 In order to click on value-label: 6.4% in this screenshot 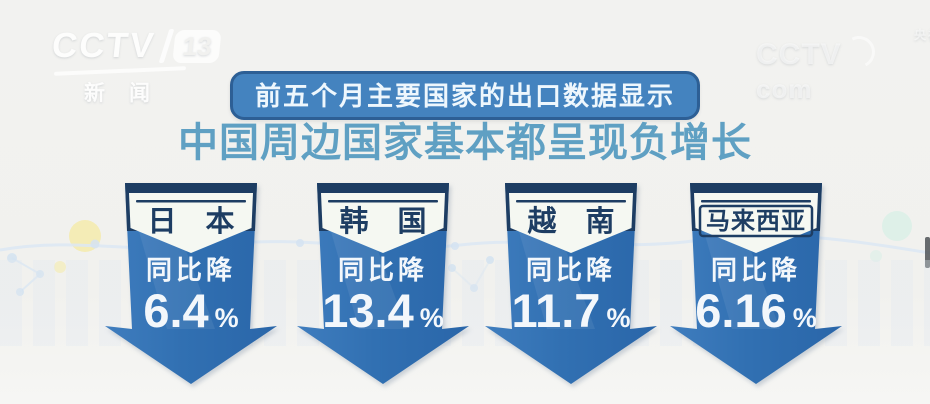, I will do `click(190, 310)`.